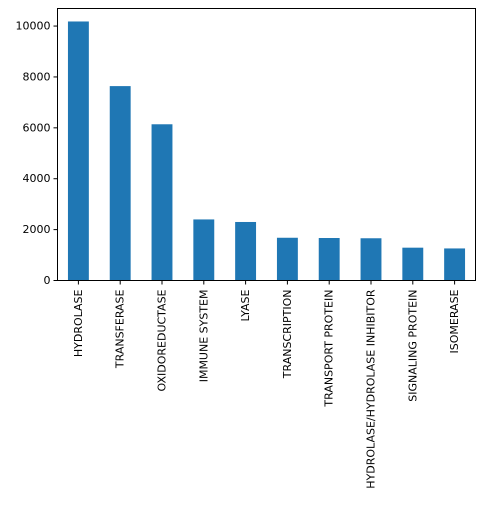 The image size is (485, 525). What do you see at coordinates (37, 76) in the screenshot?
I see `y-tick-label: 8000` at bounding box center [37, 76].